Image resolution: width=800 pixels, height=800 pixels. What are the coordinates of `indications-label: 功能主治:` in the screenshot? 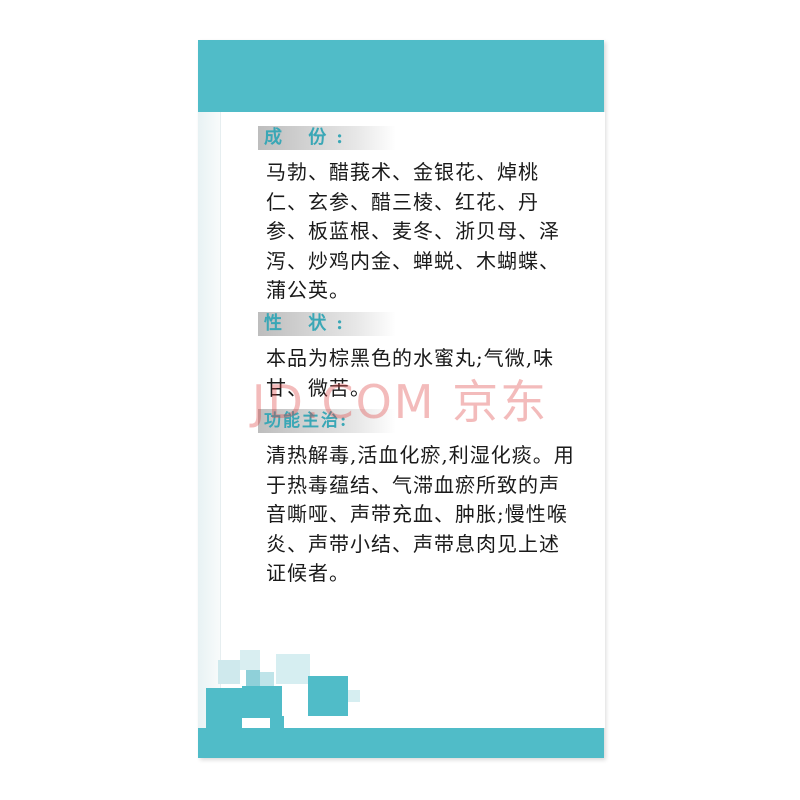 It's located at (327, 421).